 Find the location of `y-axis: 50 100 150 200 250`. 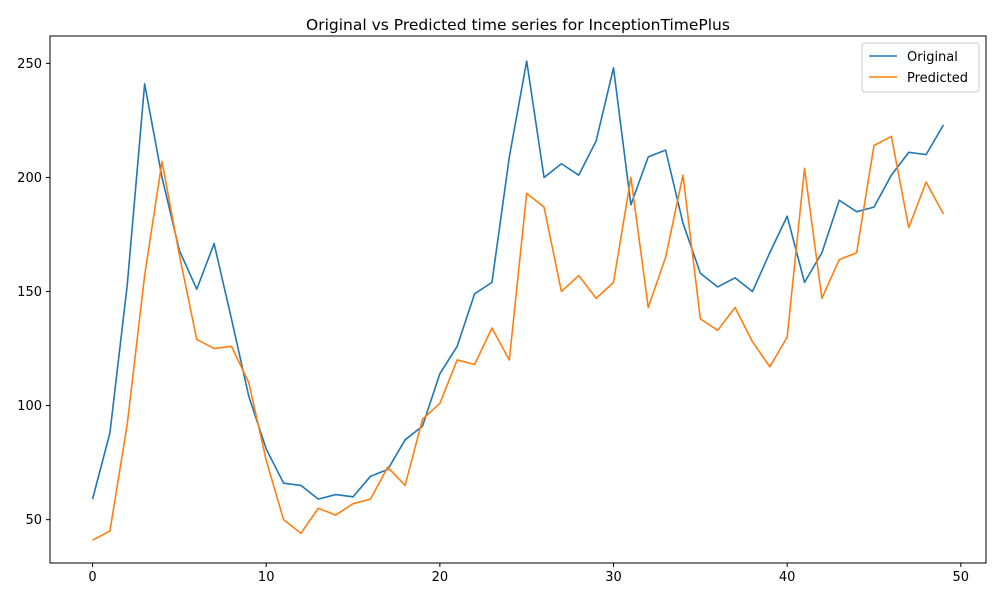

y-axis: 50 100 150 200 250 is located at coordinates (33, 292).